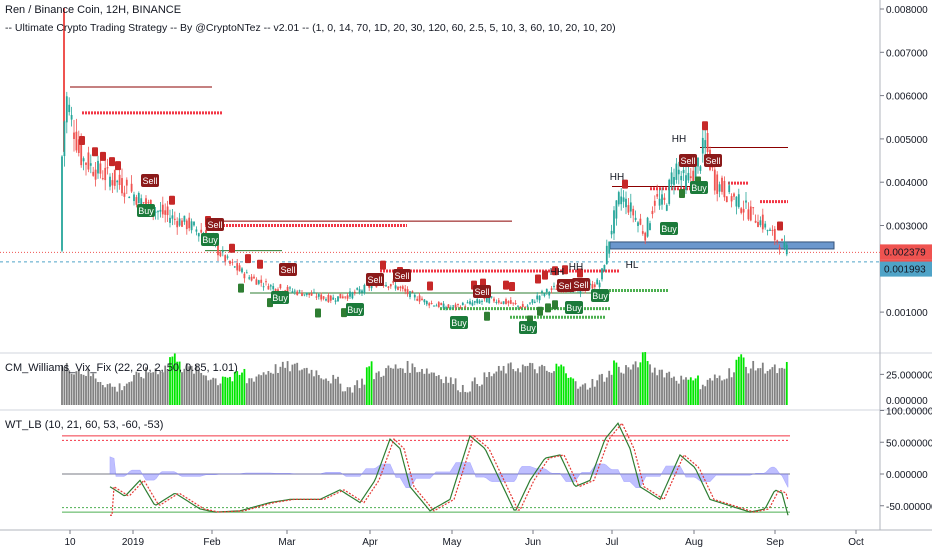 Image resolution: width=932 pixels, height=550 pixels. Describe the element at coordinates (449, 472) in the screenshot. I see `wt-diff-area` at that location.